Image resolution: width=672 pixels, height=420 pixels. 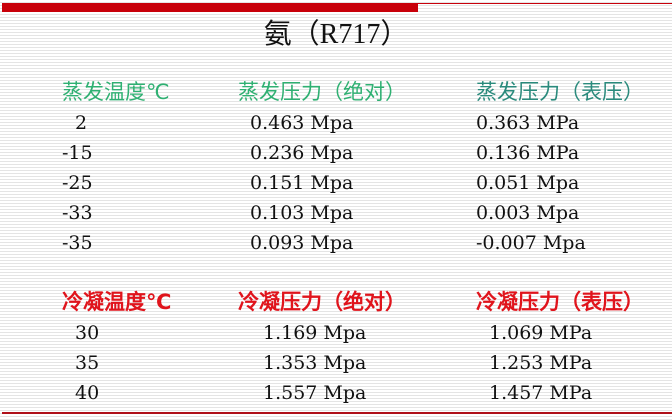 I want to click on cell: 0.363 MPa, so click(x=528, y=123).